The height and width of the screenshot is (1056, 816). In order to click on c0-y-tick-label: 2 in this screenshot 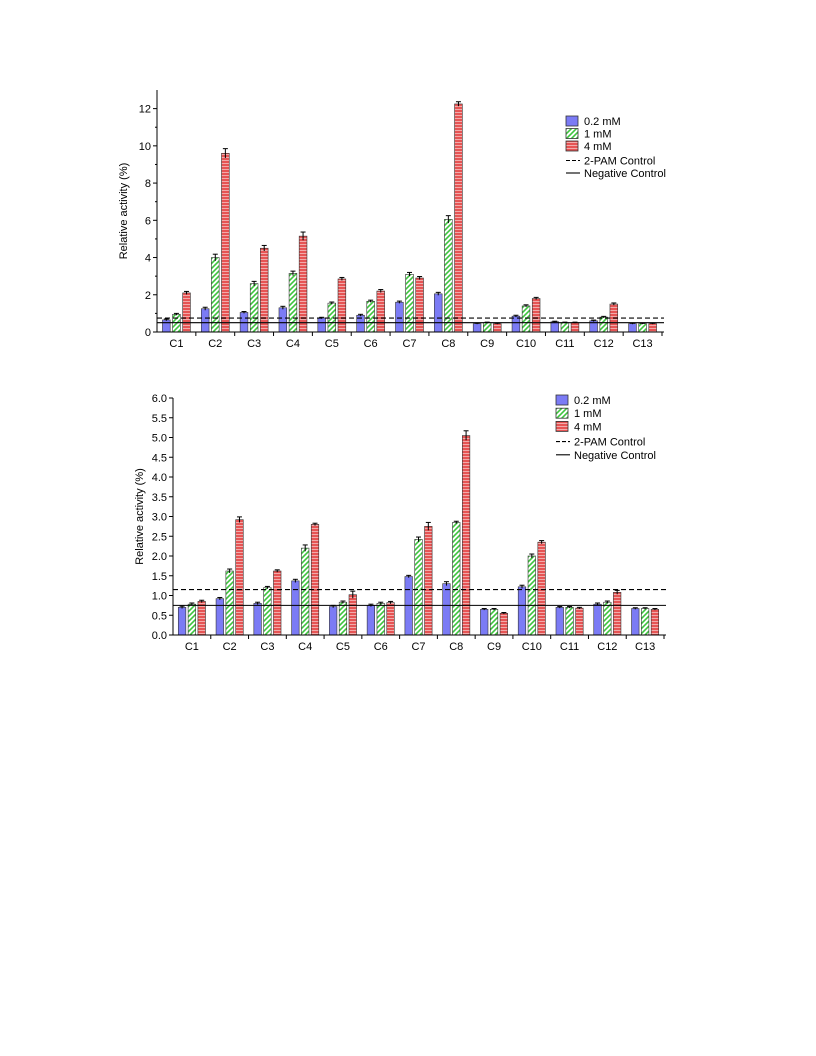, I will do `click(148, 296)`.